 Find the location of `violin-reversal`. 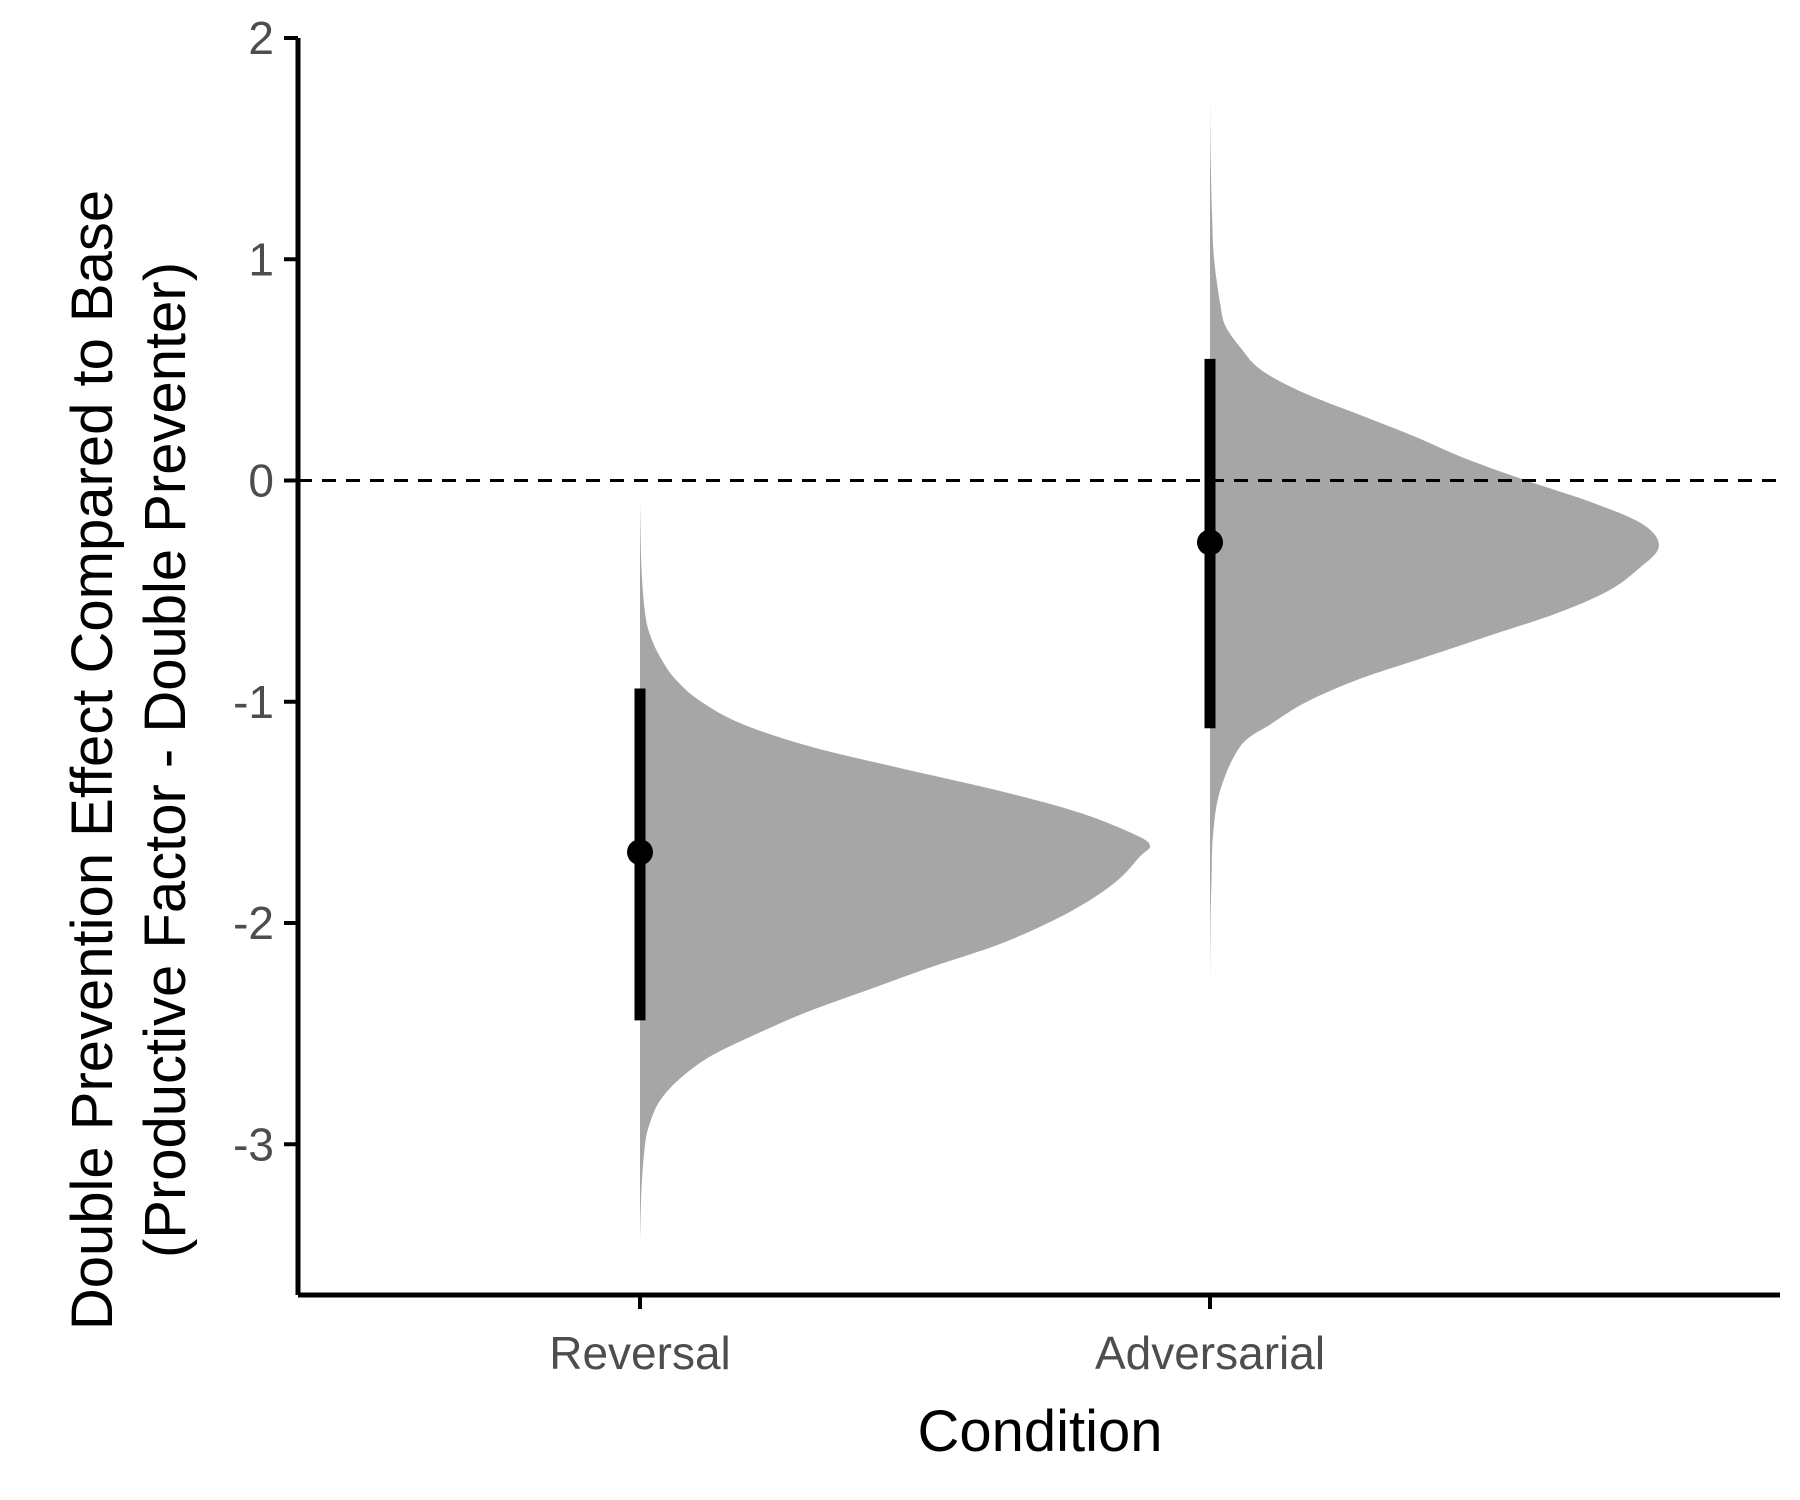

violin-reversal is located at coordinates (895, 873).